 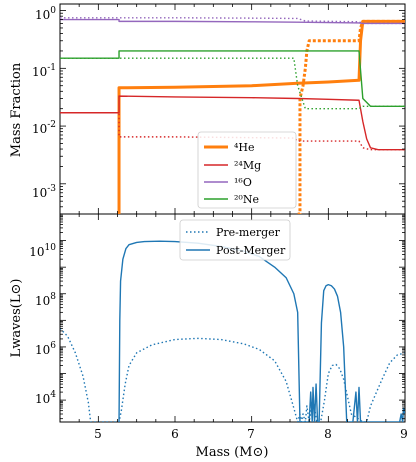 I want to click on top-legend-box, so click(x=247, y=170).